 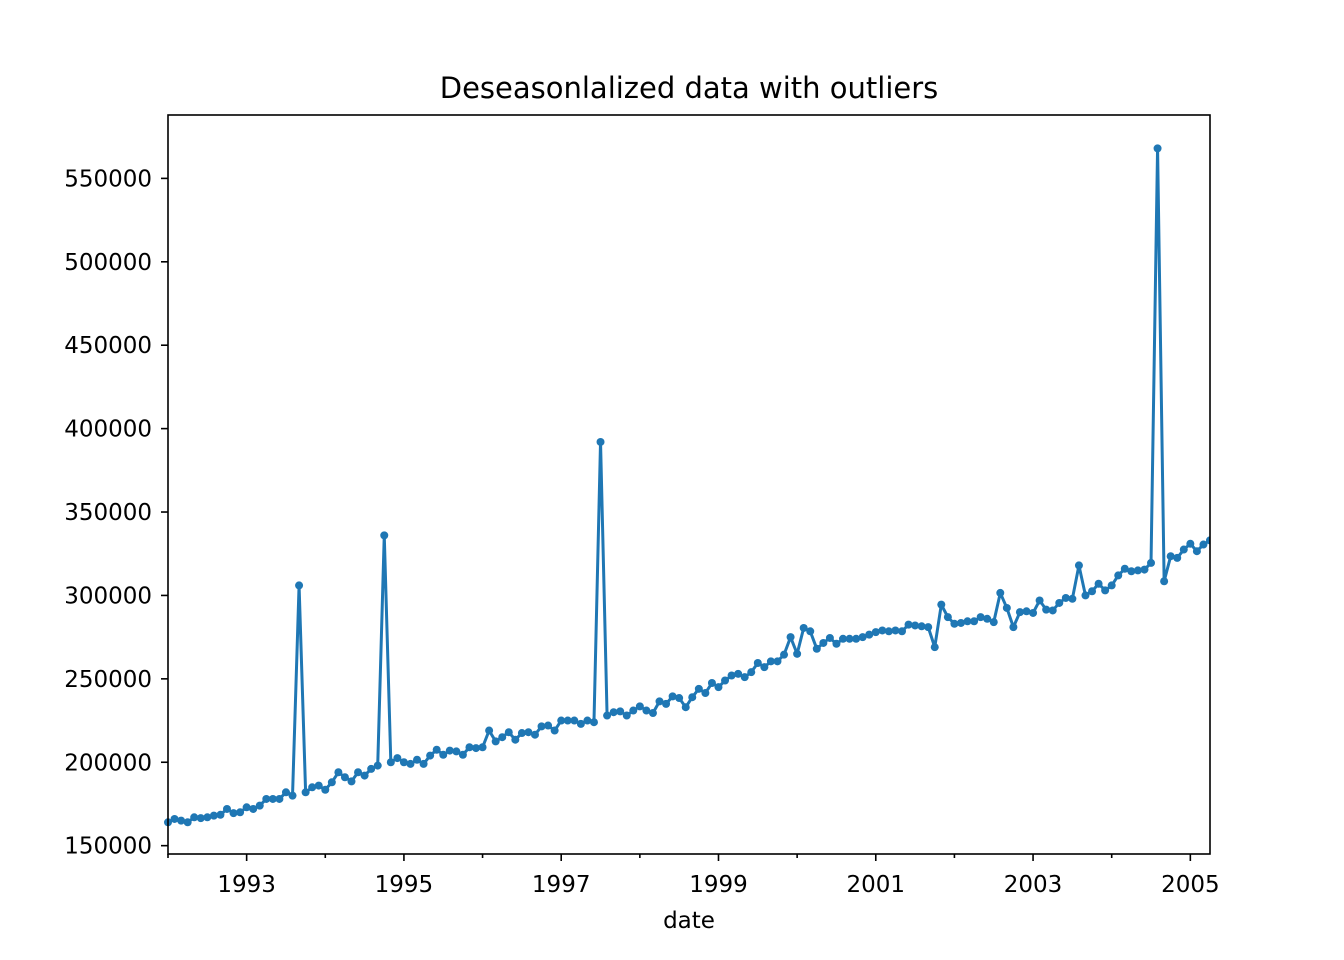 I want to click on x-tick-label: 2001, so click(x=876, y=885).